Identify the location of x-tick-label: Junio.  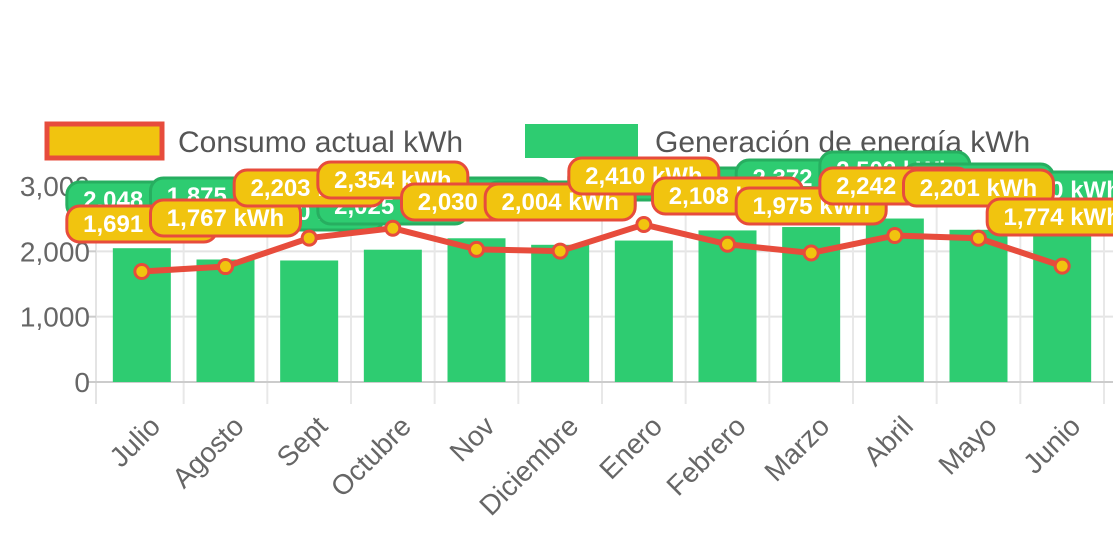
(1051, 444).